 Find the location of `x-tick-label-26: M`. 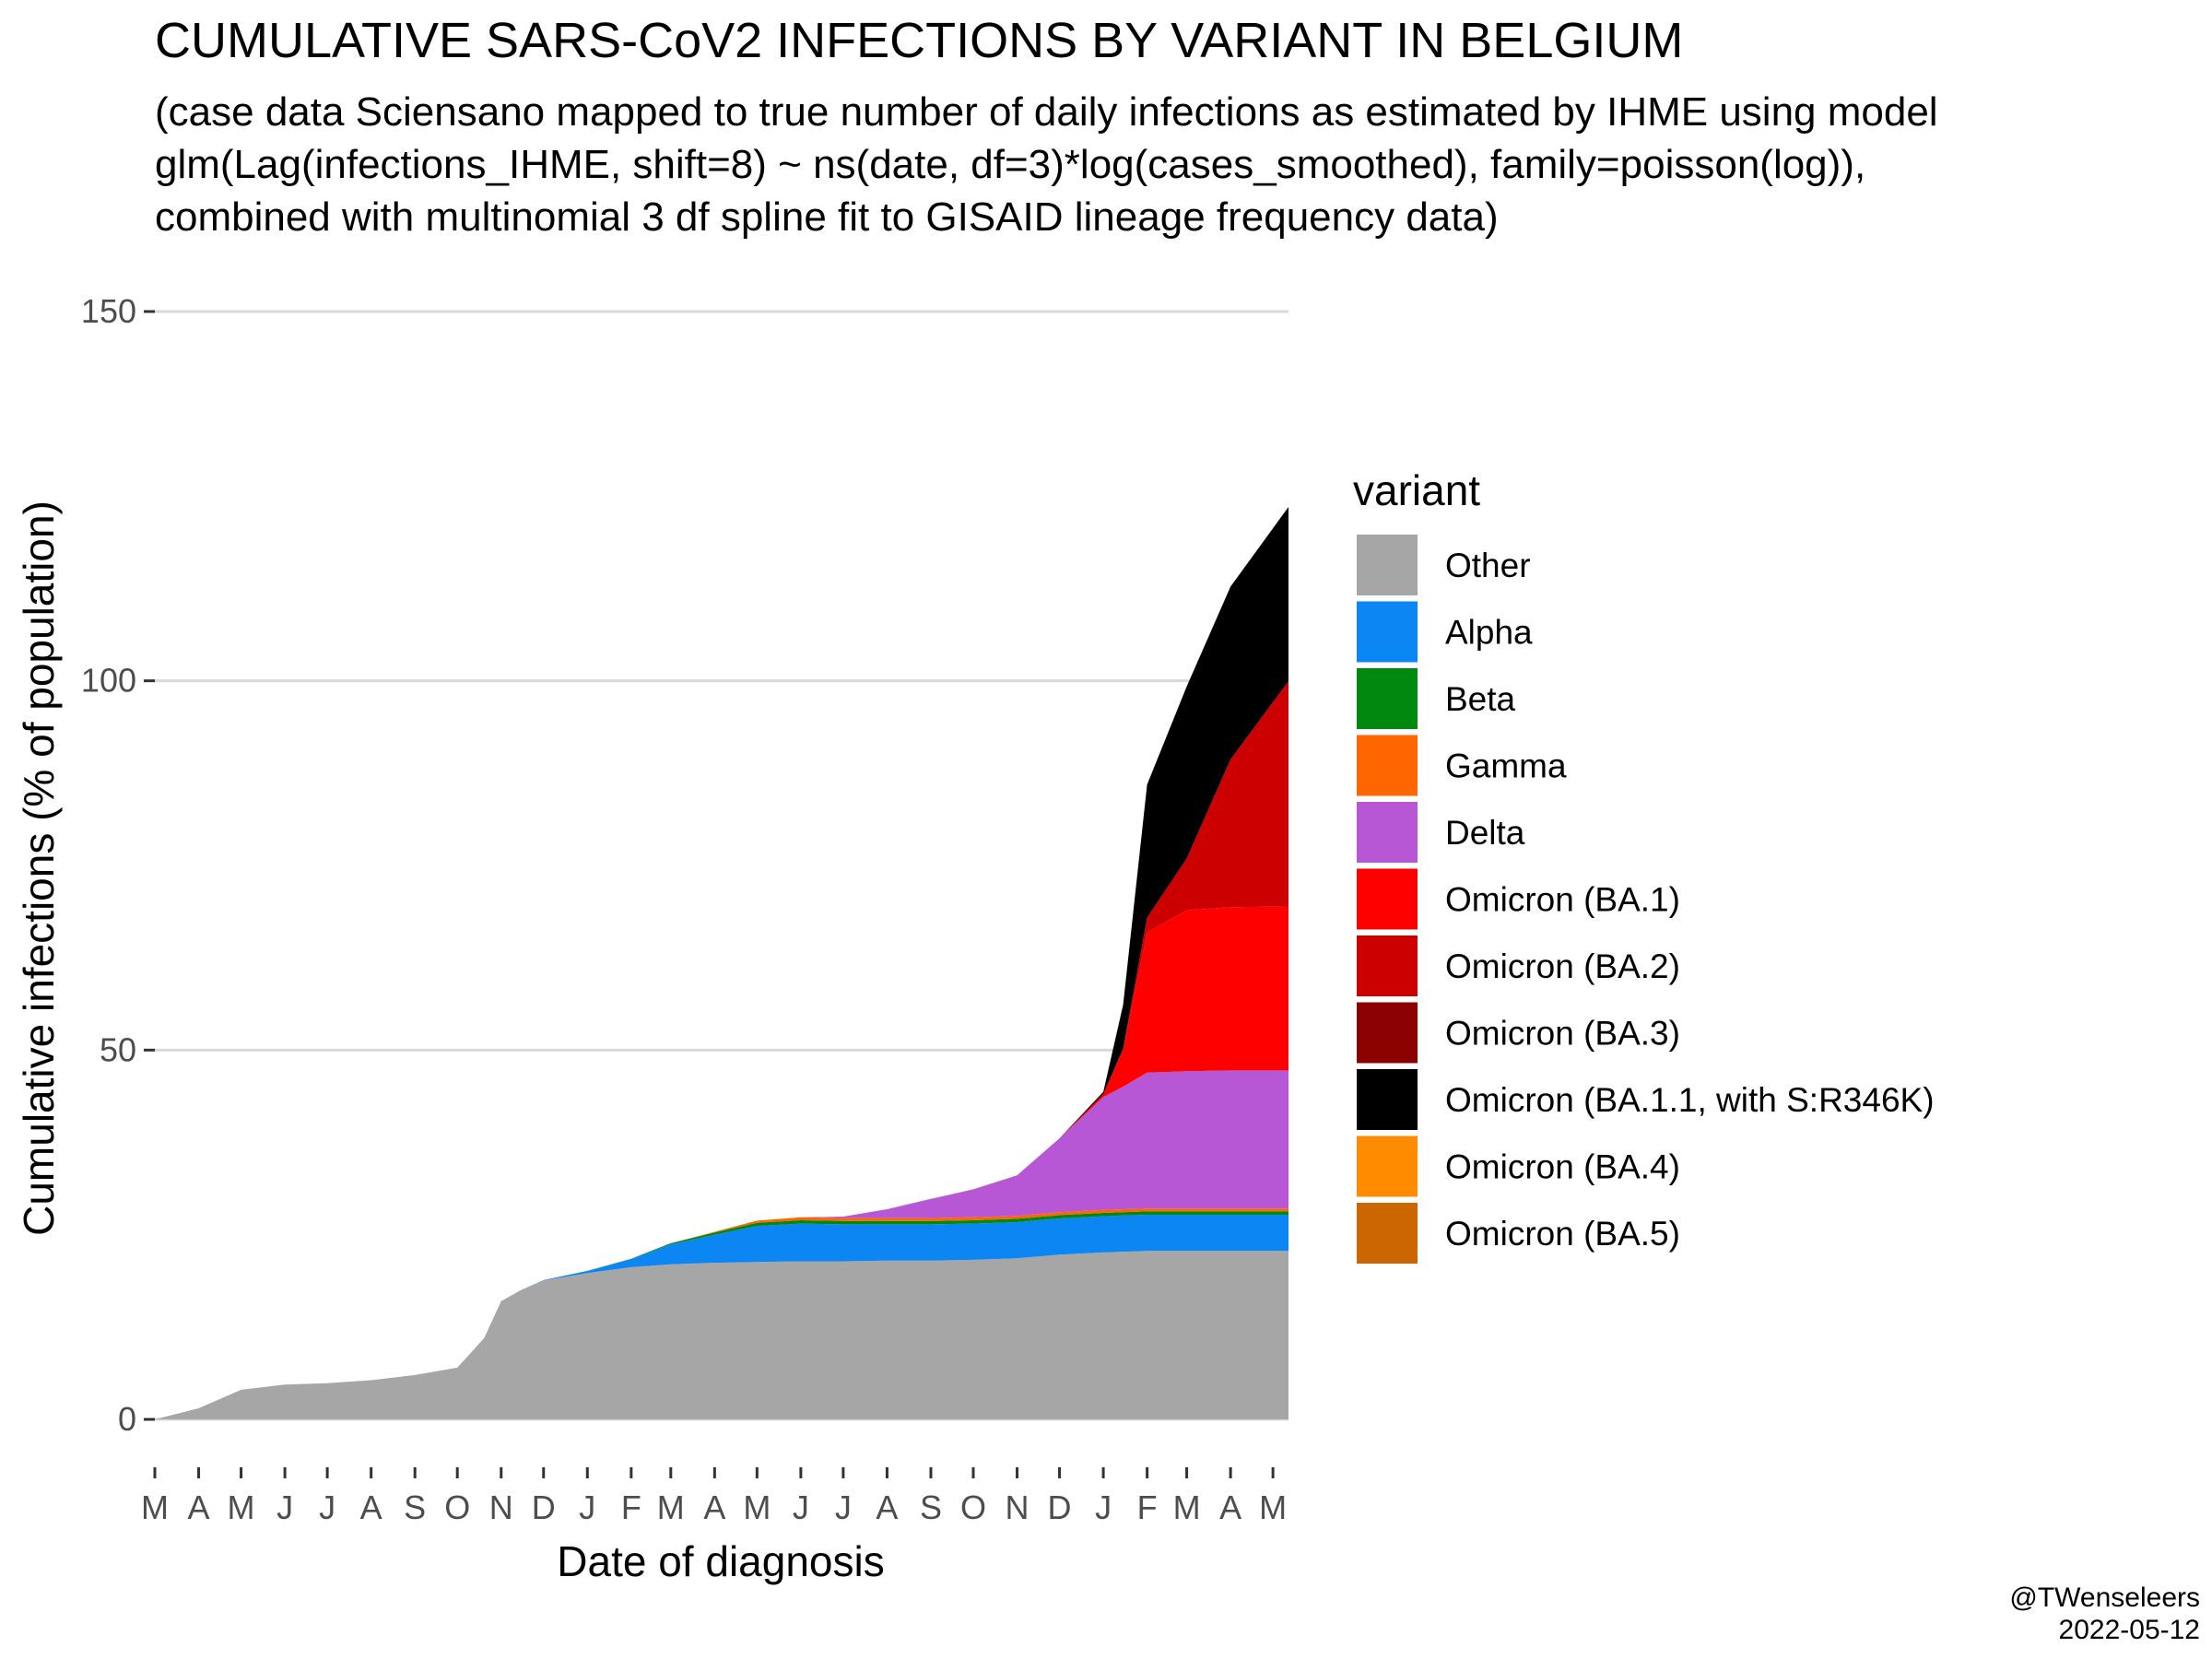

x-tick-label-26: M is located at coordinates (1273, 1507).